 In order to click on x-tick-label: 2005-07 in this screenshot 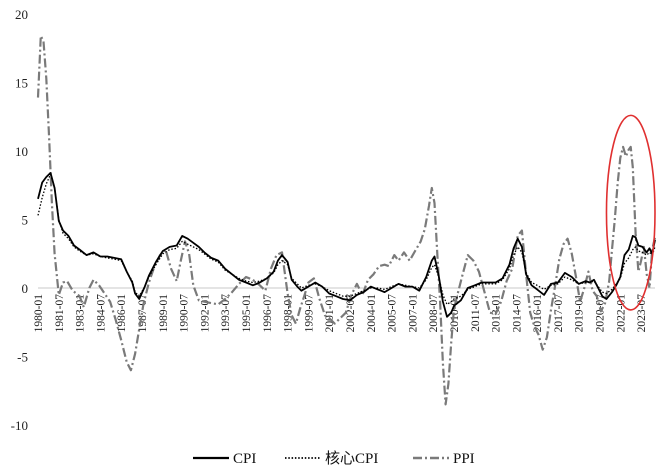, I will do `click(393, 313)`.